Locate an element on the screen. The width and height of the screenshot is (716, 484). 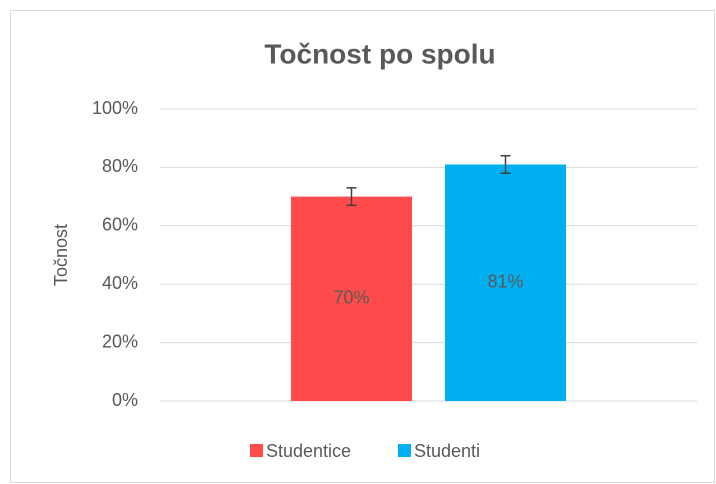
data-label: 70% is located at coordinates (351, 298).